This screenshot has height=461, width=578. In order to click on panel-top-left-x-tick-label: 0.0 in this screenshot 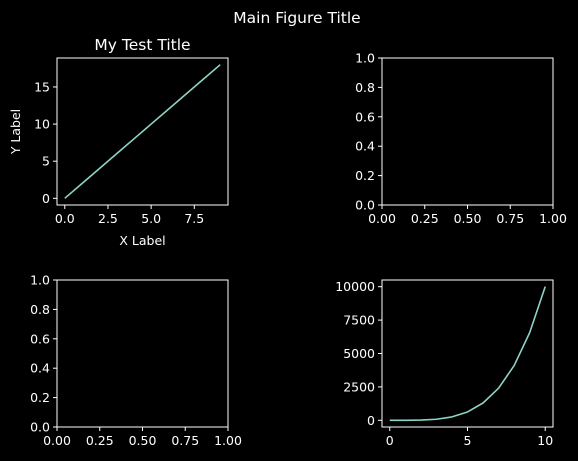, I will do `click(65, 218)`.